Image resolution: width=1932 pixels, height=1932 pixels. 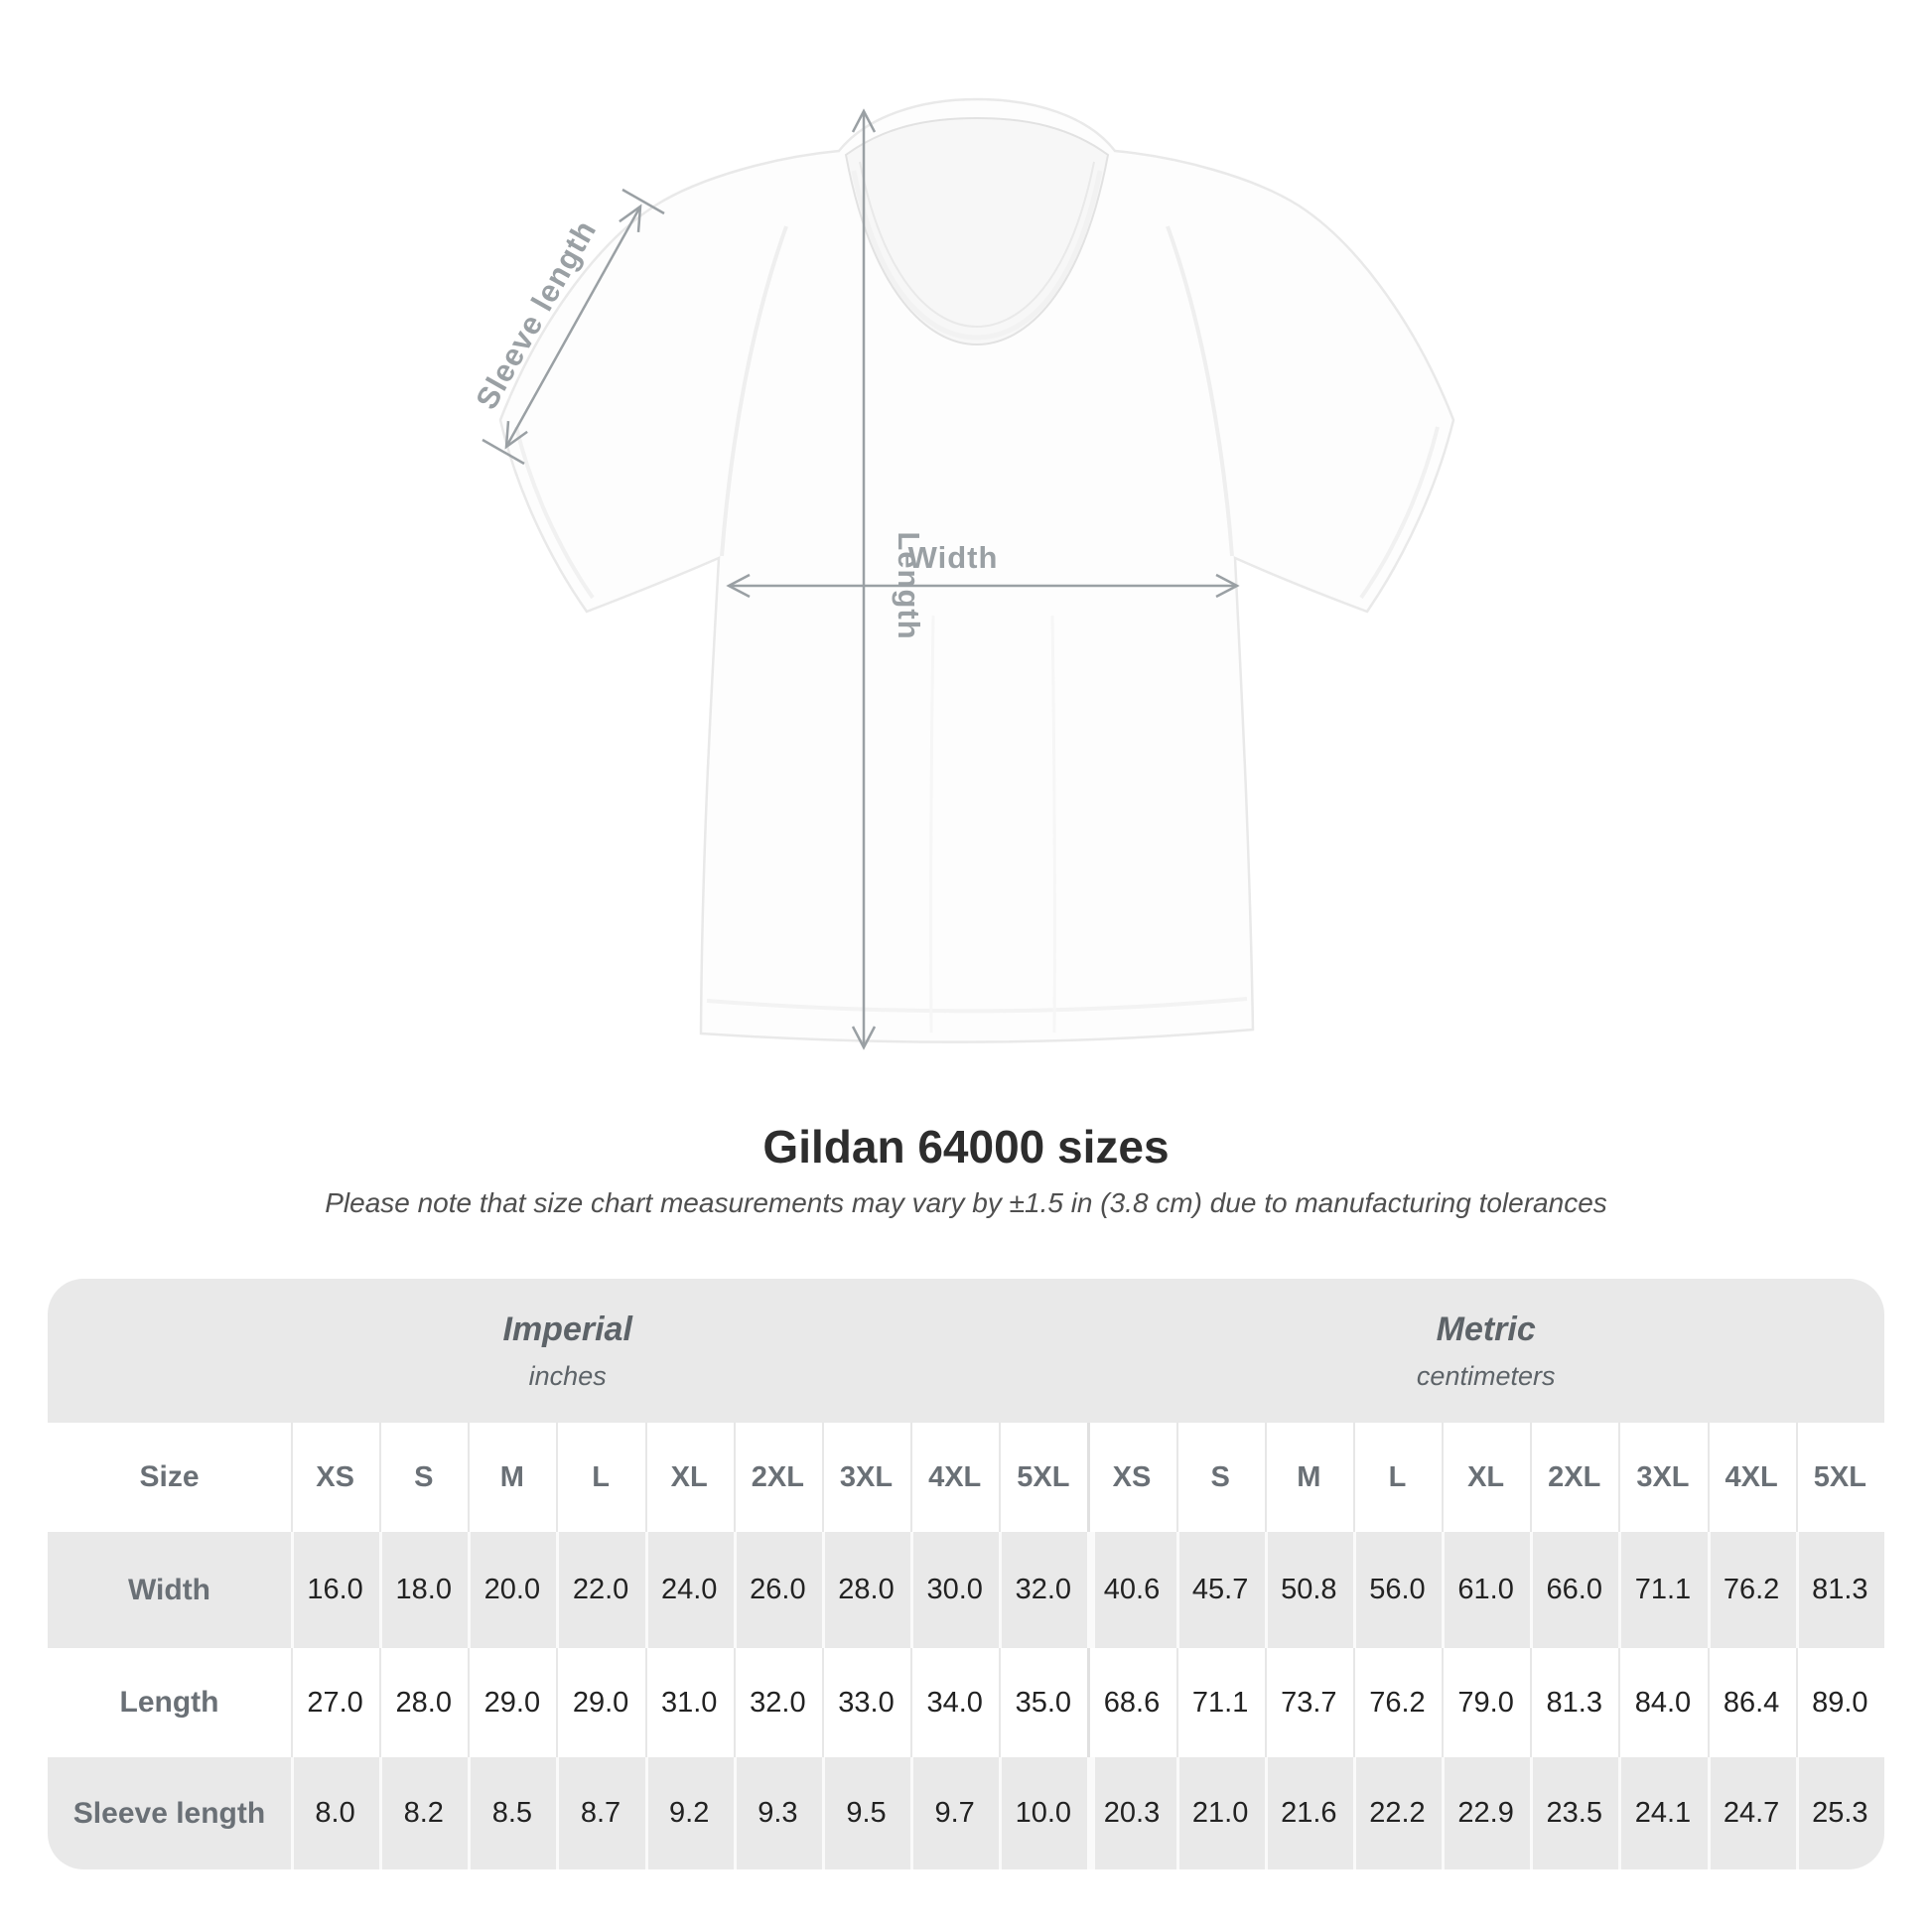 I want to click on value-cell: 24.0, so click(x=689, y=1590).